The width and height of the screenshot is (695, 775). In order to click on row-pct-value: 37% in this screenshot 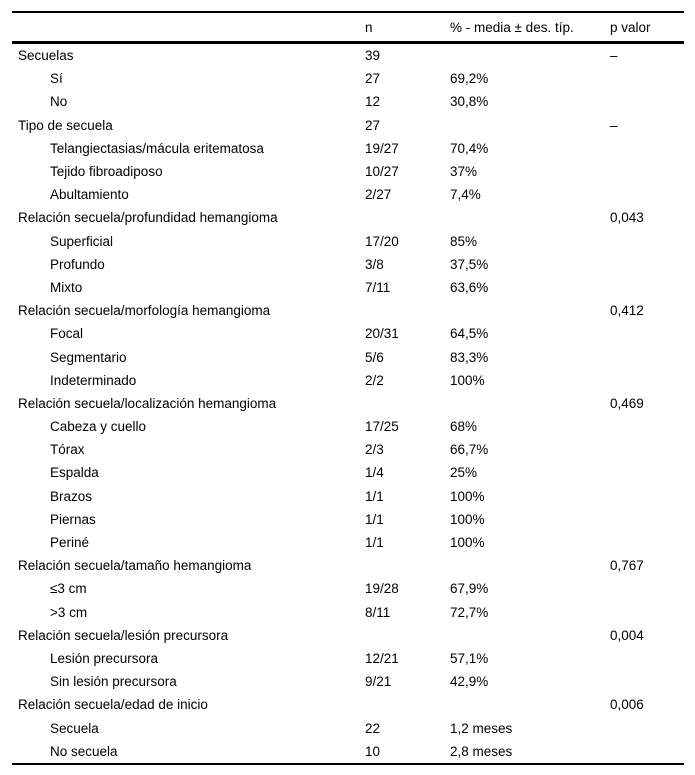, I will do `click(464, 172)`.